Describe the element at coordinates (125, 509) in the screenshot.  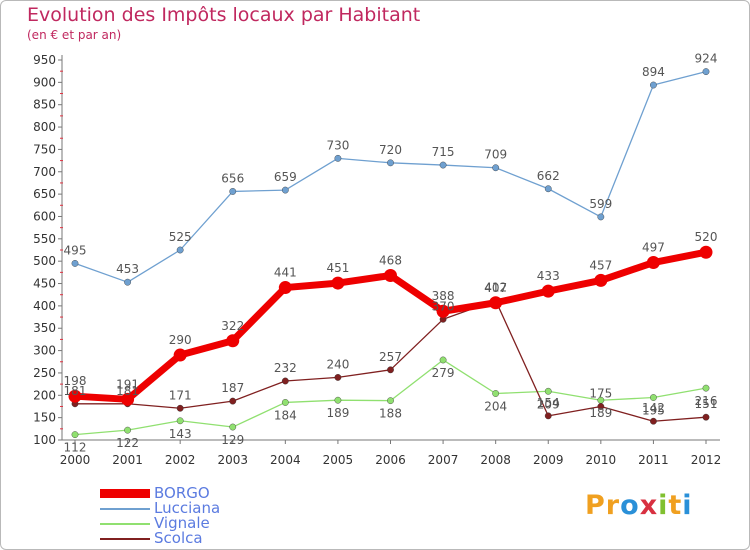
I see `legend-swatch-lucciana` at that location.